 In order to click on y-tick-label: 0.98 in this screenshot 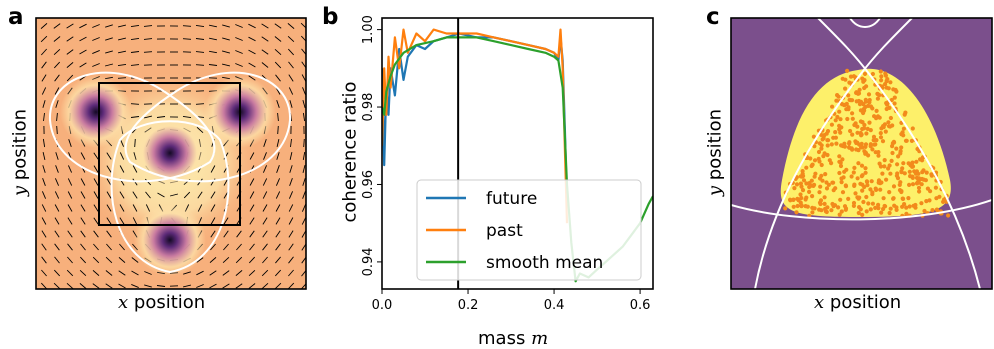, I will do `click(368, 107)`.